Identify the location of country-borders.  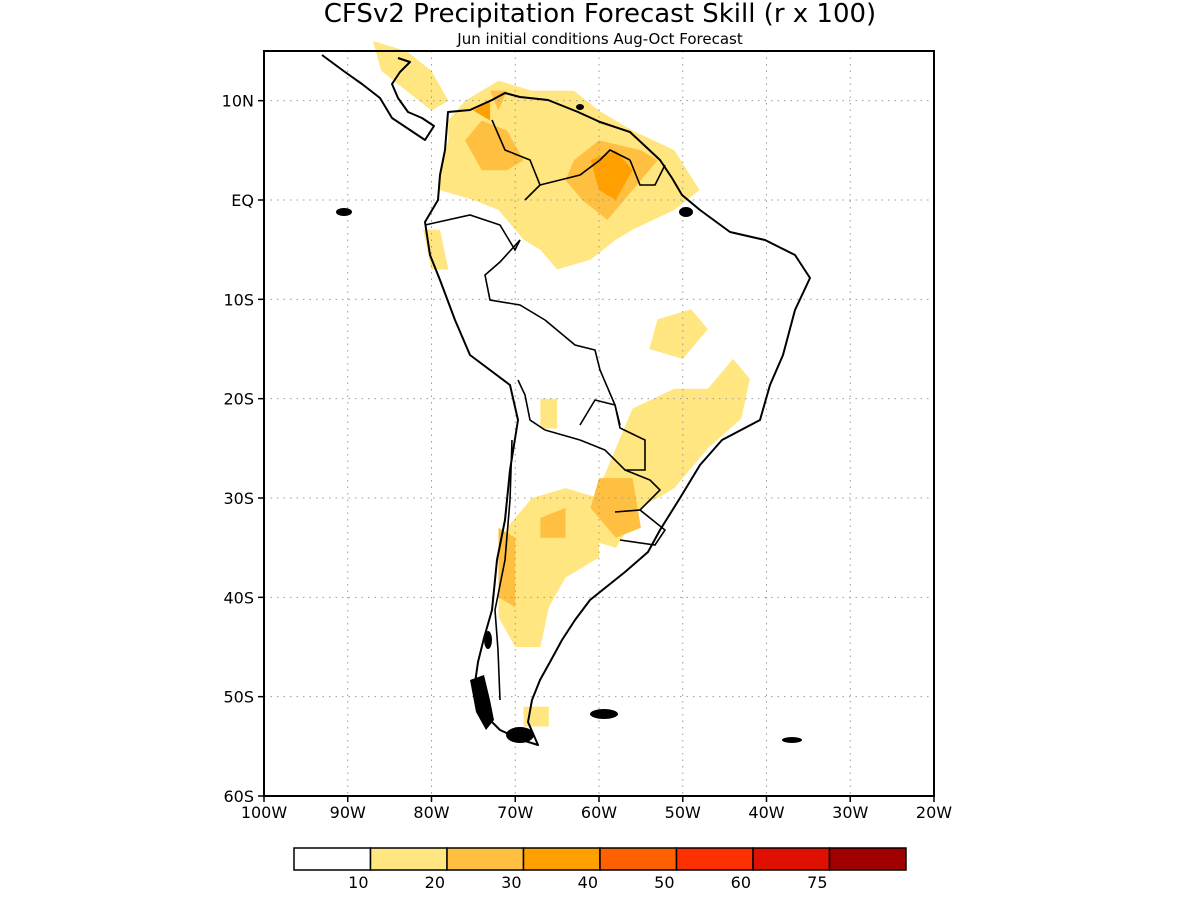
(545, 410).